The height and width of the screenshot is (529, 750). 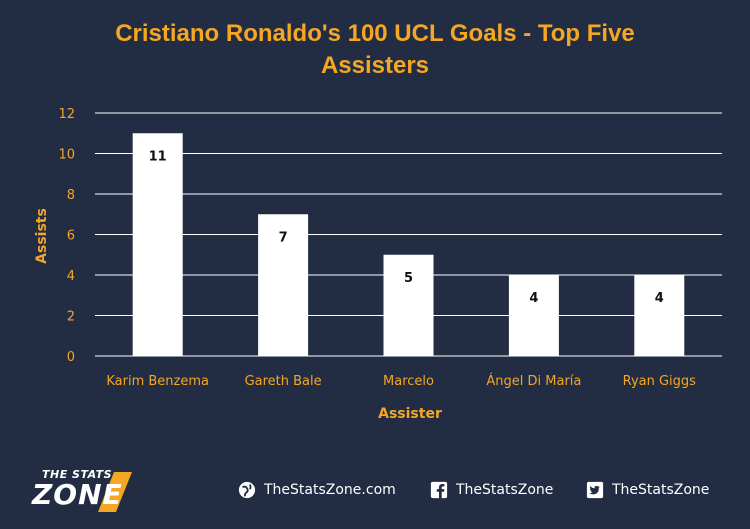 What do you see at coordinates (505, 490) in the screenshot?
I see `facebook-text: TheStatsZone` at bounding box center [505, 490].